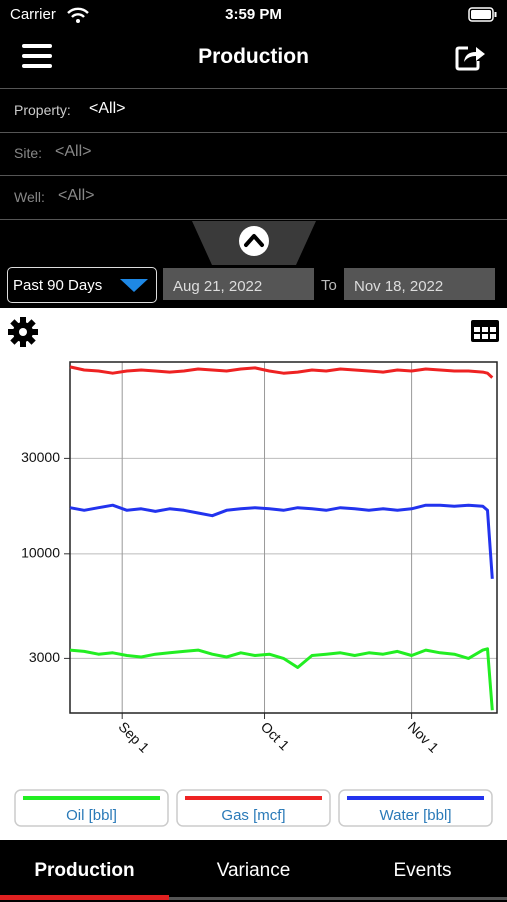 The height and width of the screenshot is (902, 507). I want to click on table-icon, so click(485, 331).